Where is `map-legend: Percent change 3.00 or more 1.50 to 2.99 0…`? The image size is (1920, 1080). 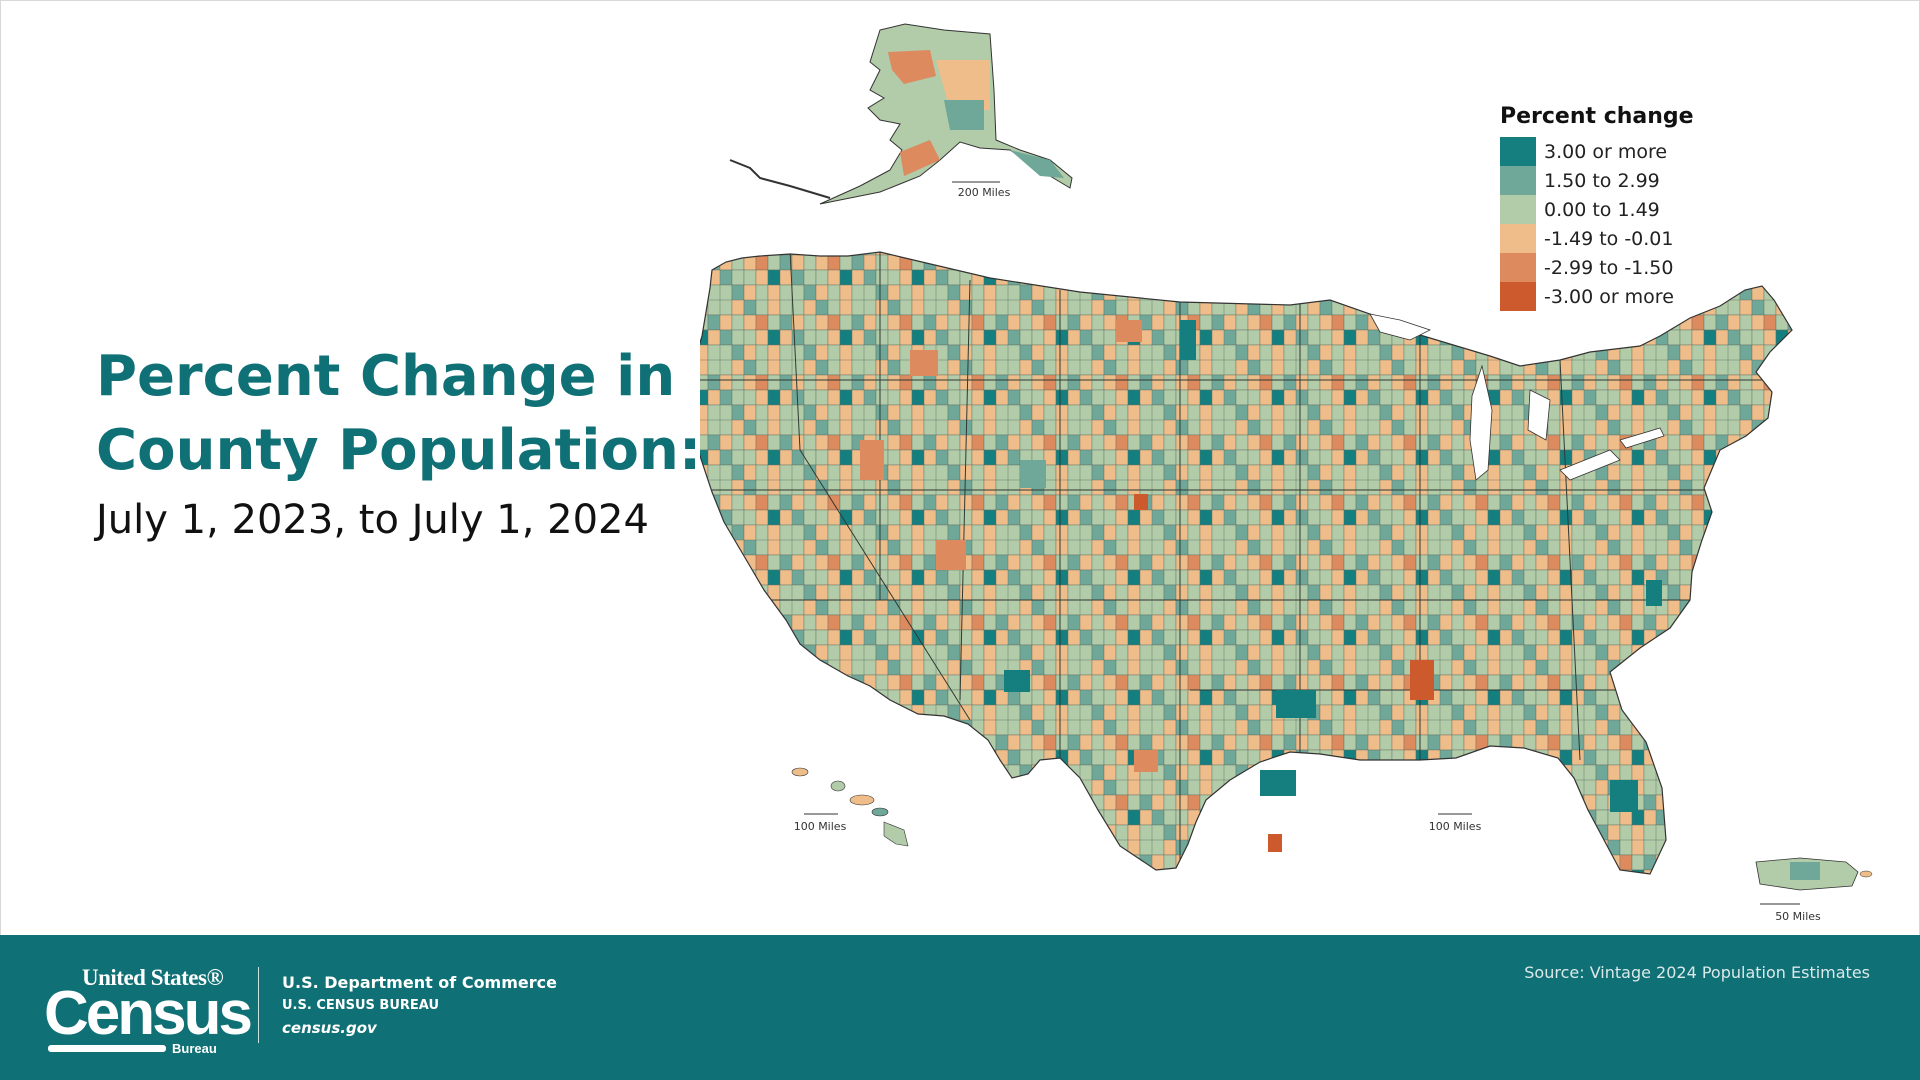 map-legend: Percent change 3.00 or more 1.50 to 2.99 0… is located at coordinates (1597, 207).